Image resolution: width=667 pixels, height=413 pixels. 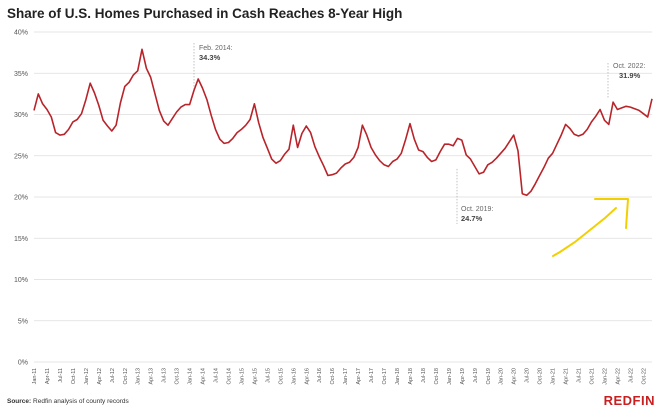 What do you see at coordinates (629, 400) in the screenshot?
I see `redfin-logo: REDFIN` at bounding box center [629, 400].